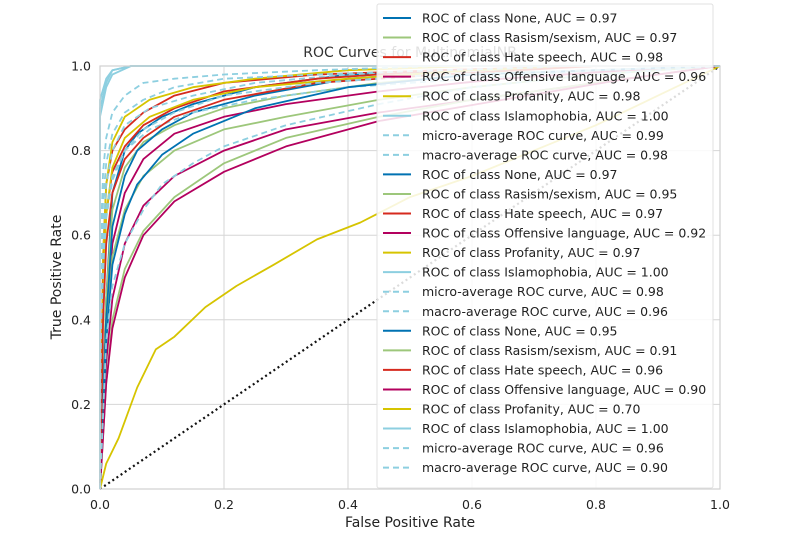 Image resolution: width=800 pixels, height=554 pixels. Describe the element at coordinates (531, 96) in the screenshot. I see `legend-label-4: ROC of class Profanity, AUC = 0.98` at that location.